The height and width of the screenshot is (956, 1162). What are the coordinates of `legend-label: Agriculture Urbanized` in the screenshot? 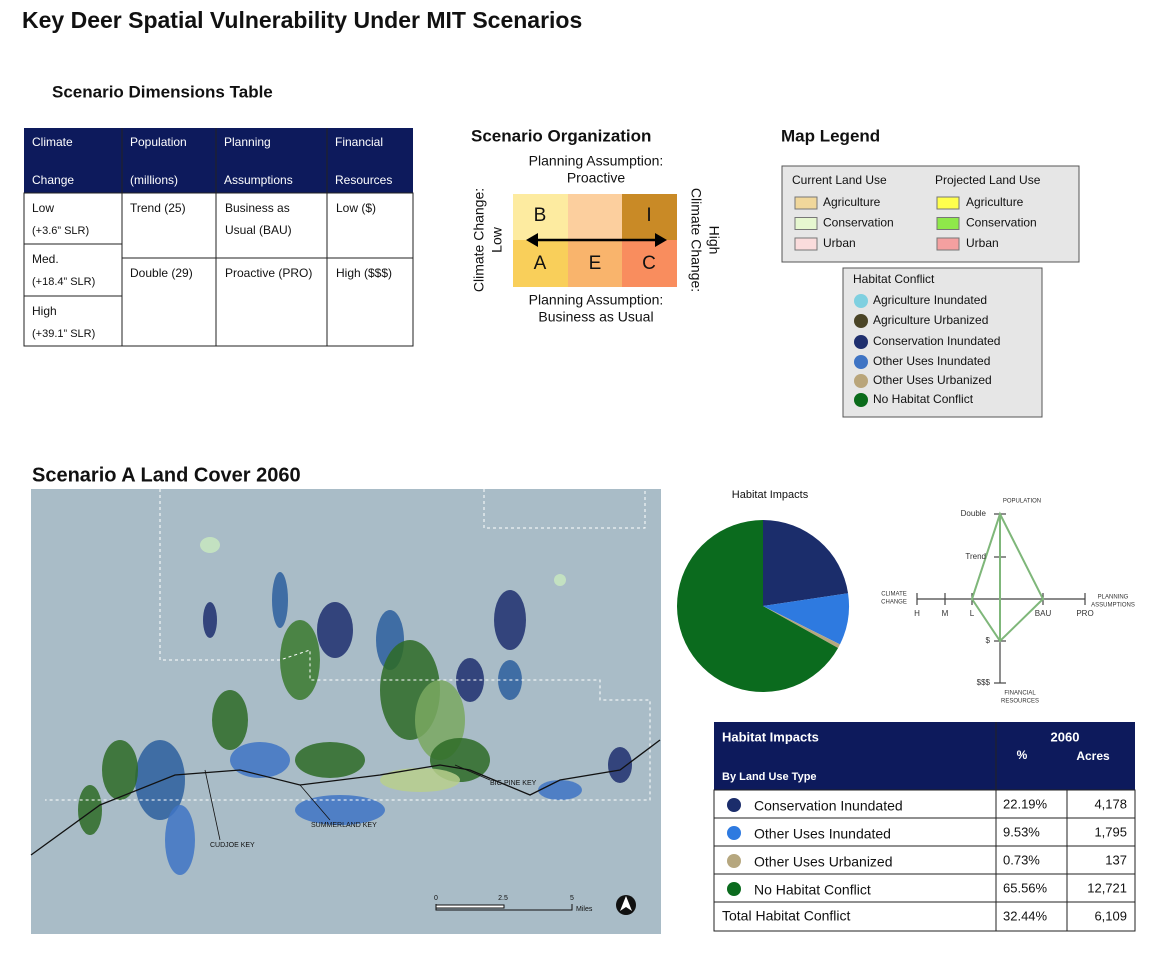 It's located at (930, 320).